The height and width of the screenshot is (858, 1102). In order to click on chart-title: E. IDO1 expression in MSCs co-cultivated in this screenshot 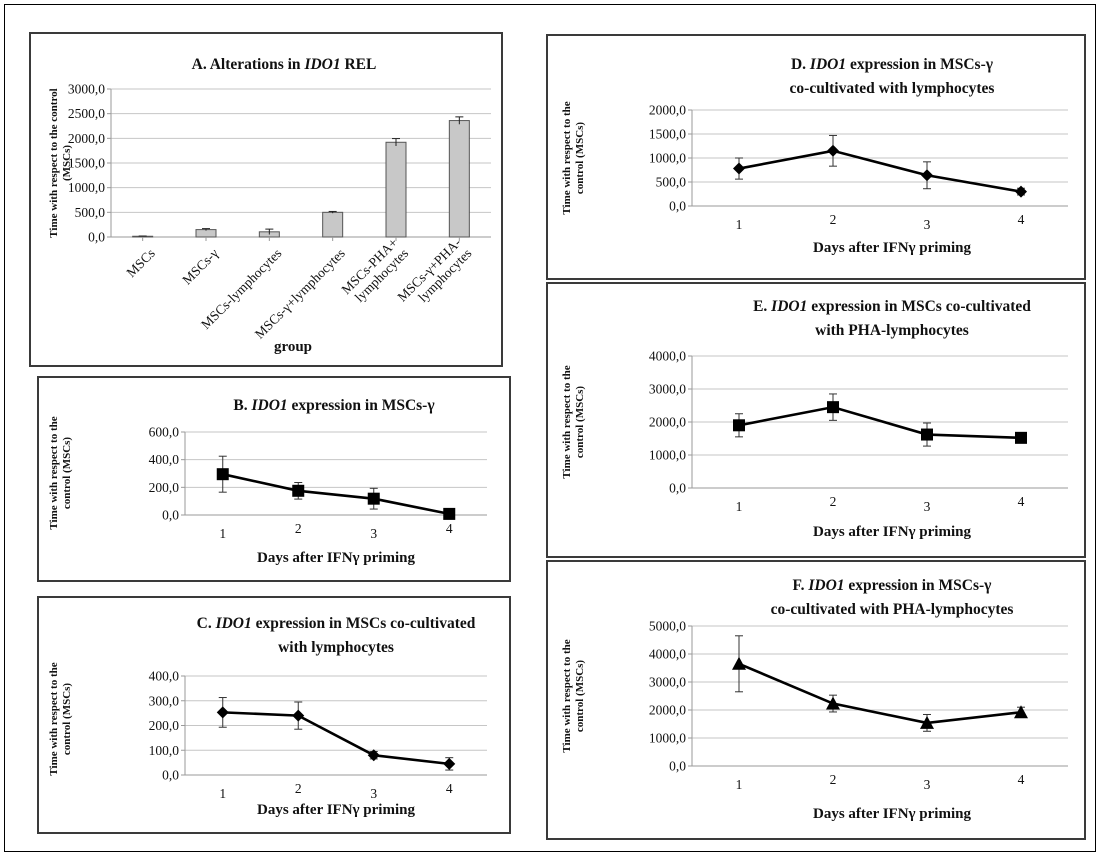, I will do `click(892, 306)`.